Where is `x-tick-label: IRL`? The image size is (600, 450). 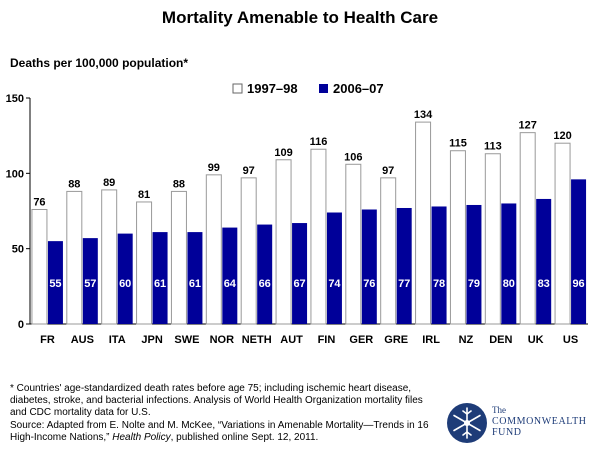
x-tick-label: IRL is located at coordinates (431, 340).